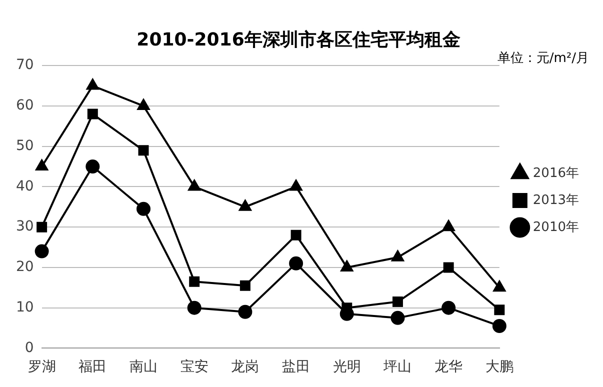 The height and width of the screenshot is (387, 603). What do you see at coordinates (556, 200) in the screenshot?
I see `legend-label: 2013年` at bounding box center [556, 200].